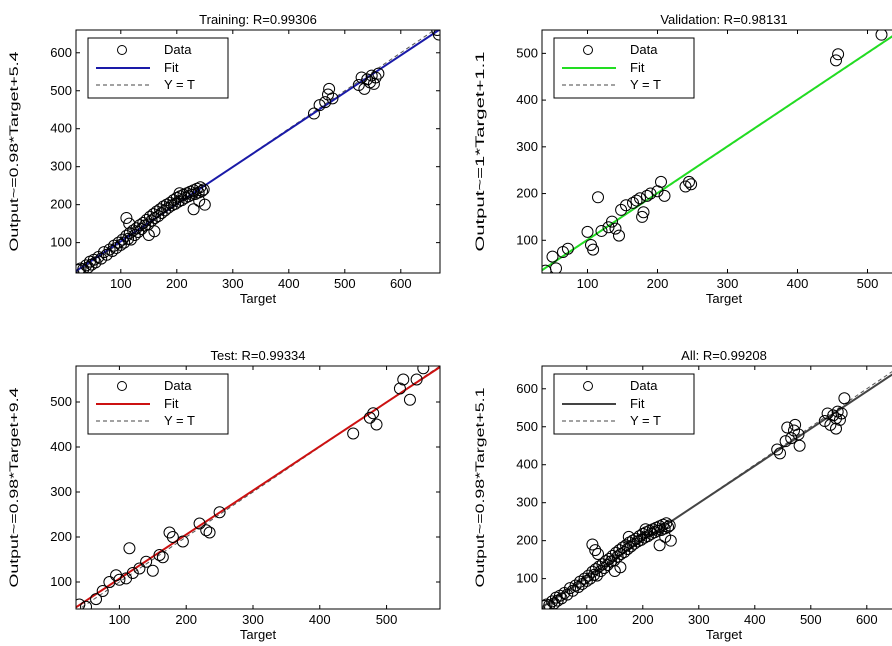  What do you see at coordinates (158, 404) in the screenshot?
I see `legend-box` at bounding box center [158, 404].